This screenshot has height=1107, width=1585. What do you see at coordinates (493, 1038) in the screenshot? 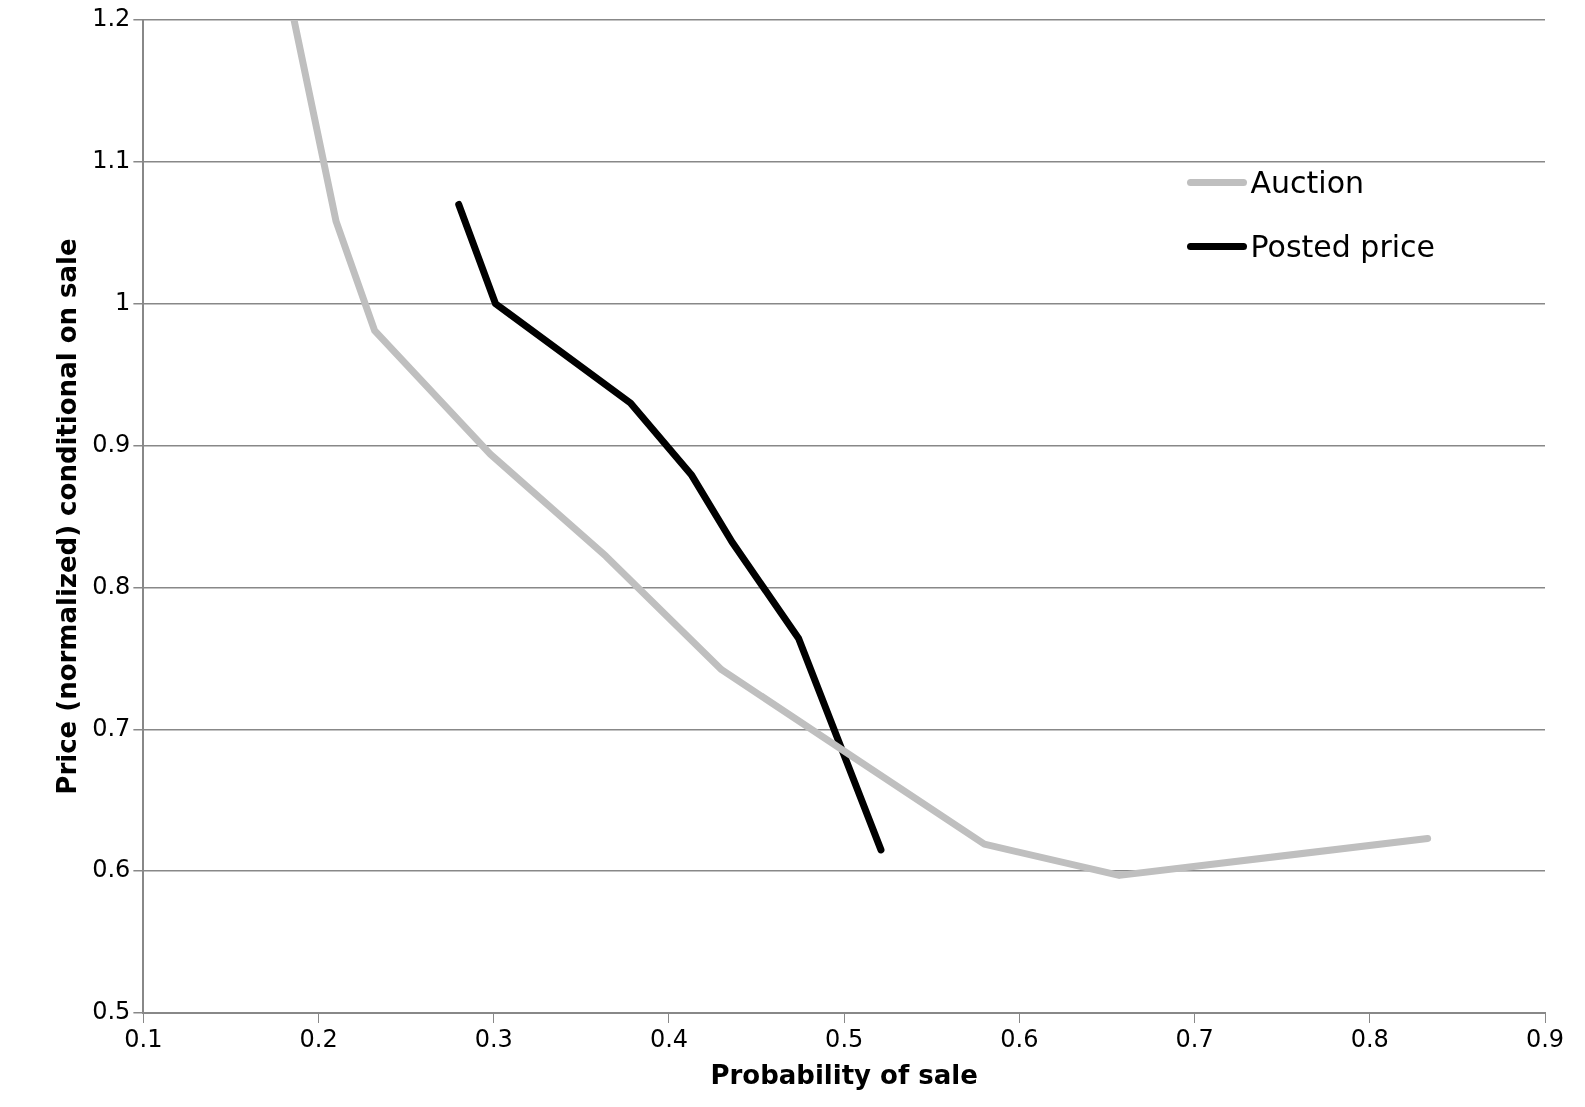
I see `x-tick-label: 0.3` at bounding box center [493, 1038].